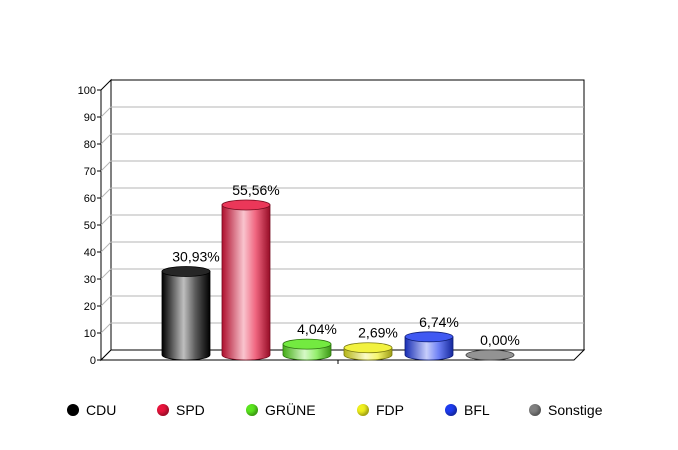  Describe the element at coordinates (93, 361) in the screenshot. I see `y-tick-label: 0` at that location.